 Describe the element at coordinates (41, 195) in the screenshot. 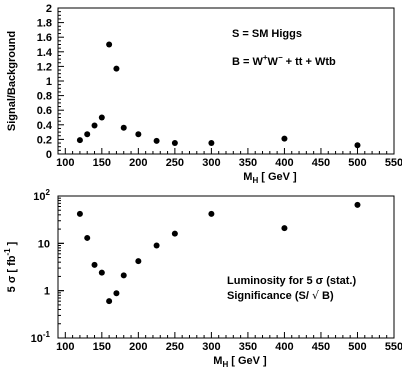

I see `bottom-y-tick-label: 10²` at that location.